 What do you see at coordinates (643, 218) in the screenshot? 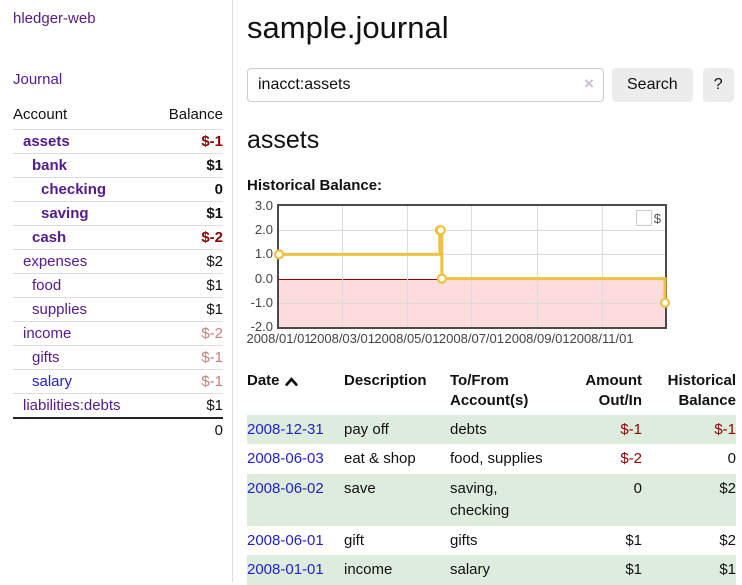
I see `legend-swatch-icon` at bounding box center [643, 218].